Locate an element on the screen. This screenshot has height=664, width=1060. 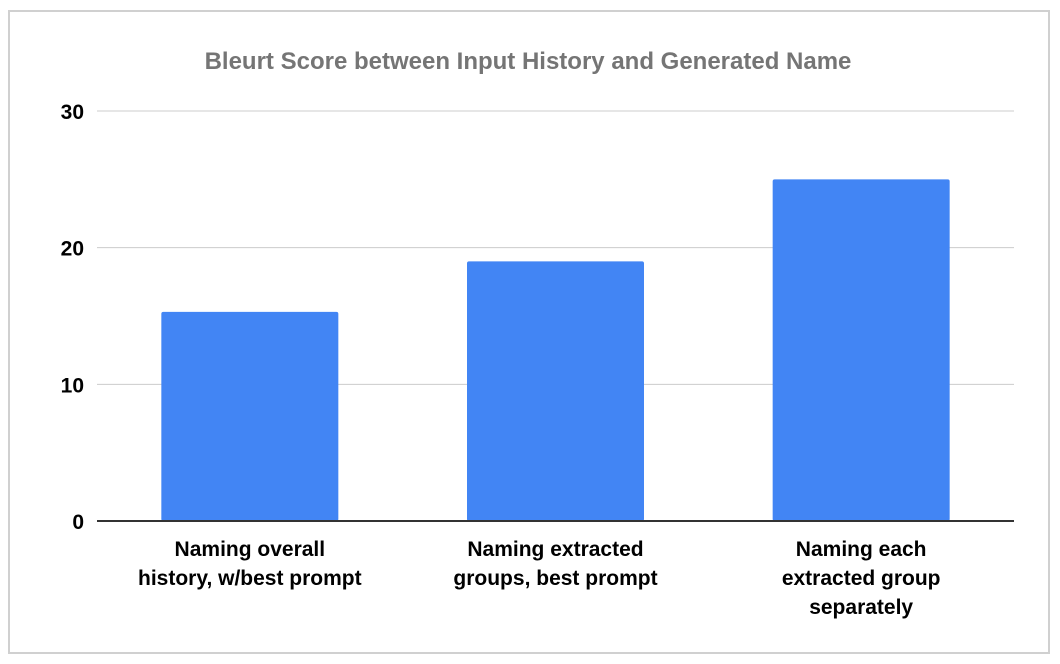
y-tick-labels: 0 10 20 30 is located at coordinates (72, 317).